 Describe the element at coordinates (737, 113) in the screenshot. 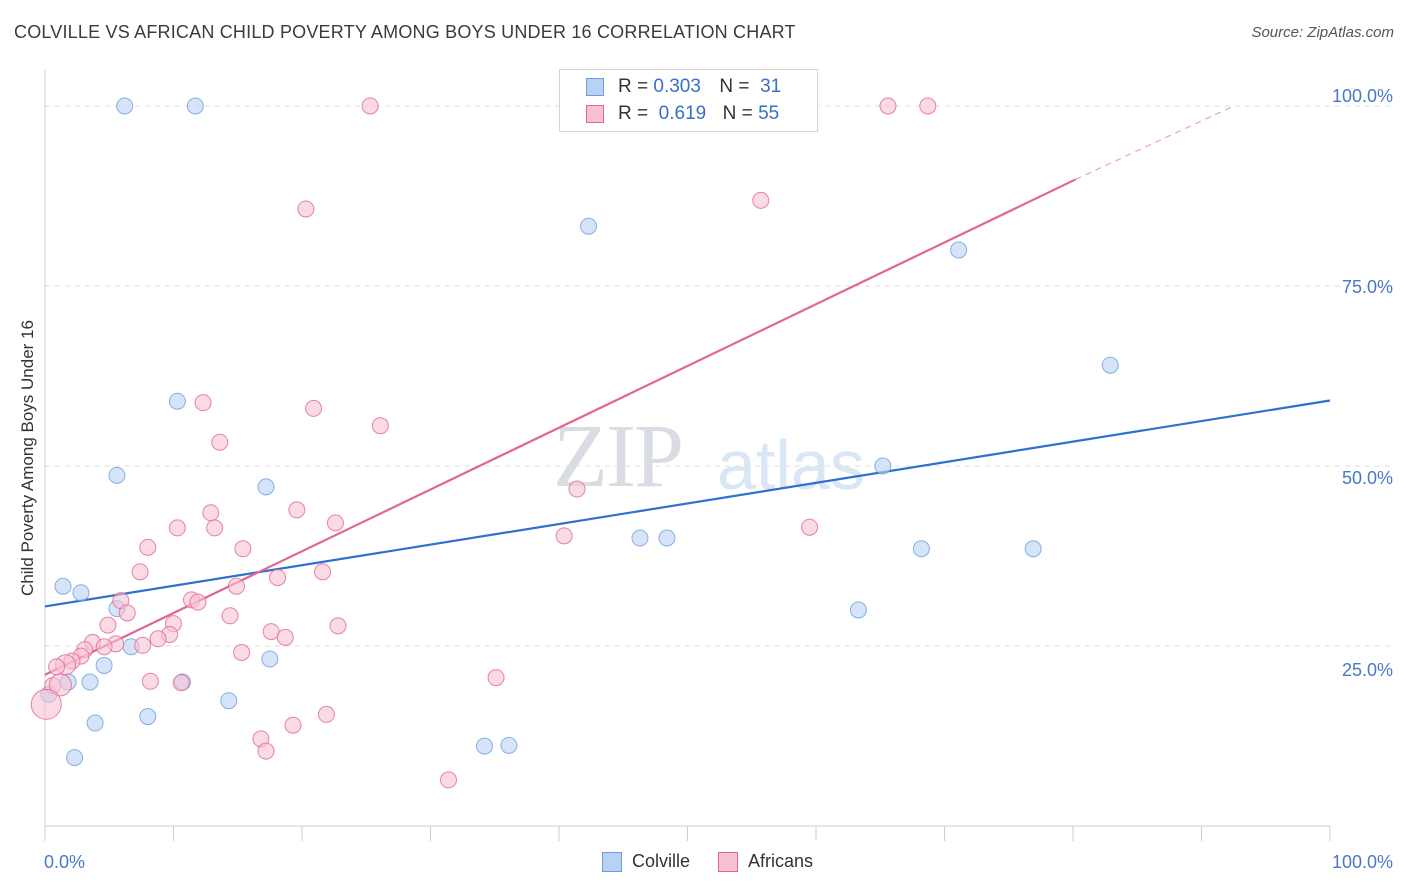

I see `africans-n-label: N =` at that location.